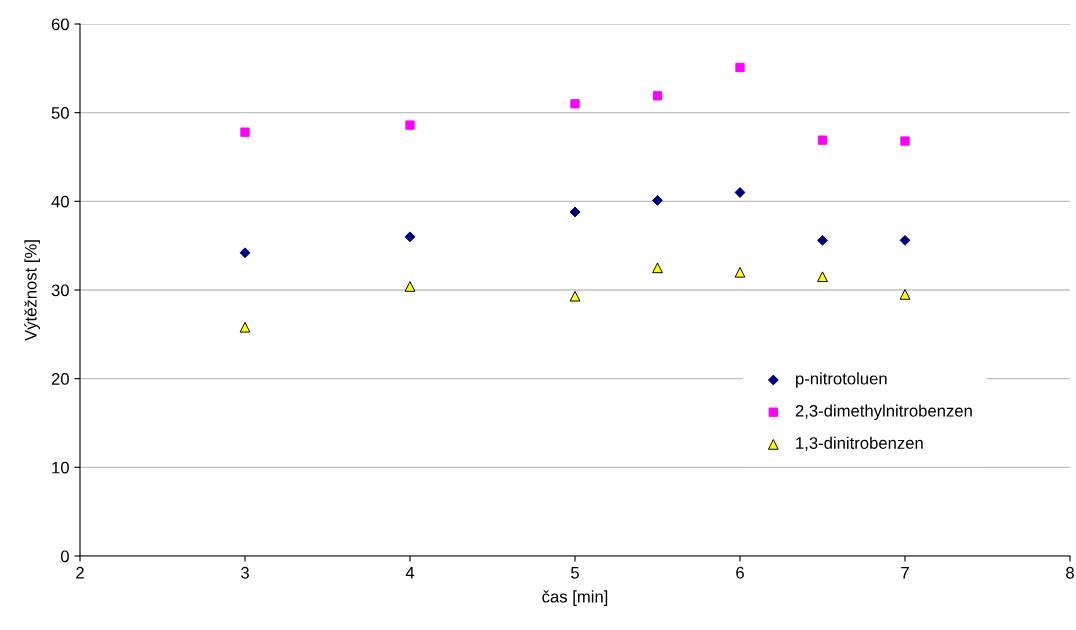 This screenshot has width=1076, height=630. Describe the element at coordinates (60, 467) in the screenshot. I see `y-tick-label: 10` at that location.